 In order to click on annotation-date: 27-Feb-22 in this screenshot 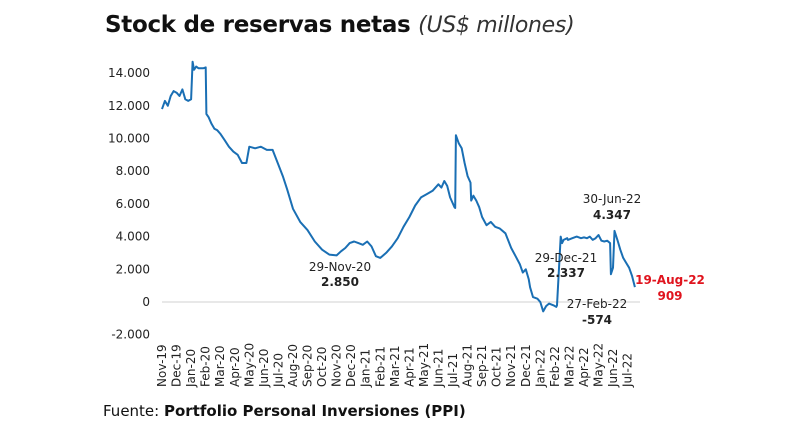, I will do `click(597, 304)`.